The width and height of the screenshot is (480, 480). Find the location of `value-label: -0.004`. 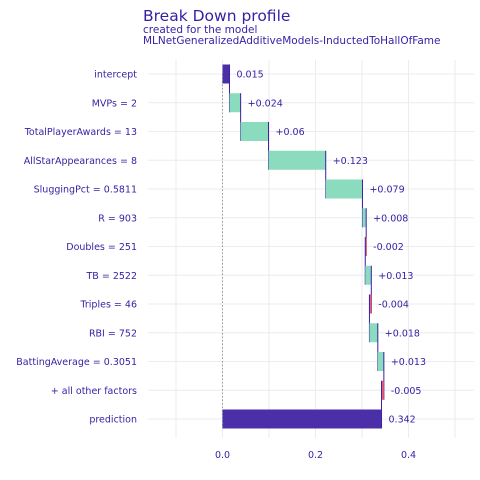

value-label: -0.004 is located at coordinates (393, 305).